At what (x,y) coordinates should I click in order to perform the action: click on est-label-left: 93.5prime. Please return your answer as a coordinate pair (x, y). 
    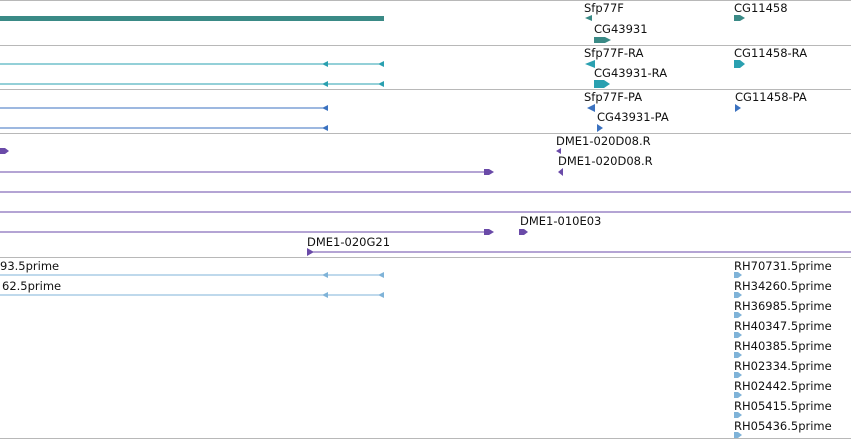
    Looking at the image, I should click on (30, 266).